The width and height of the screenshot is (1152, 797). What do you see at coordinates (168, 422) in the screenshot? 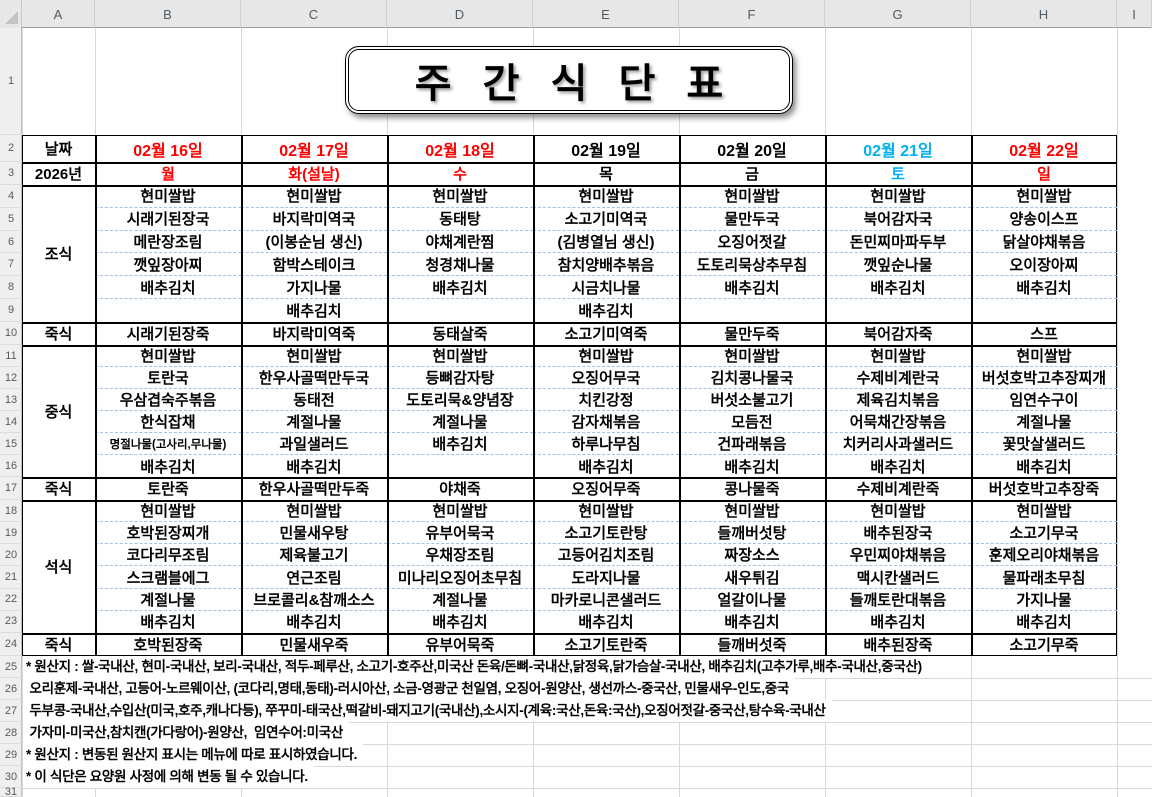
I see `lunch-item-cell: 한식잡채` at bounding box center [168, 422].